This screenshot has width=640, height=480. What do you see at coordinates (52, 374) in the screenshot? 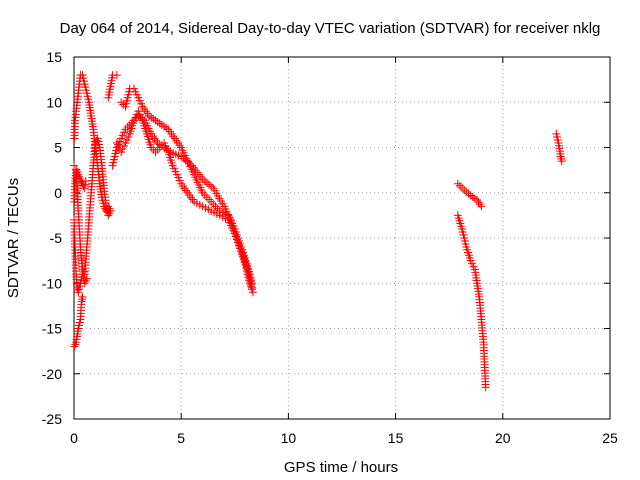
I see `y-tick-label: -20` at bounding box center [52, 374].